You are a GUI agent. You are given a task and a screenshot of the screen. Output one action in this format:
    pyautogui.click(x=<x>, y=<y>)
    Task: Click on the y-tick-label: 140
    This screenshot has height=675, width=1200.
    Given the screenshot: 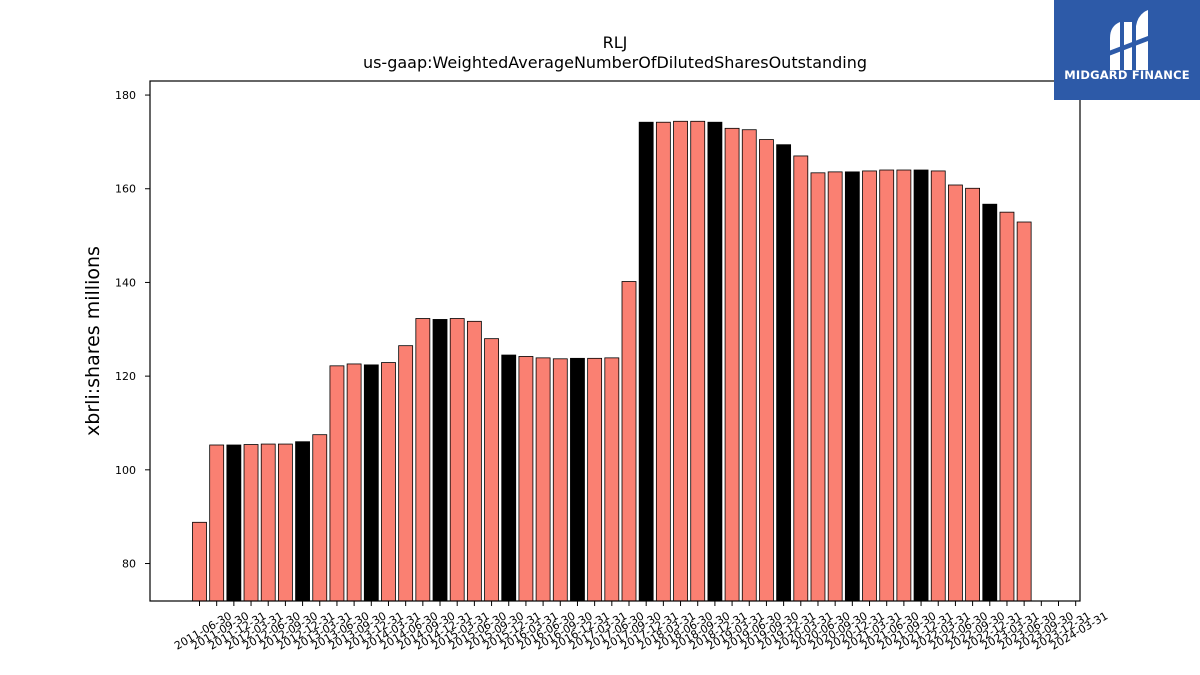 What is the action you would take?
    pyautogui.click(x=125, y=282)
    